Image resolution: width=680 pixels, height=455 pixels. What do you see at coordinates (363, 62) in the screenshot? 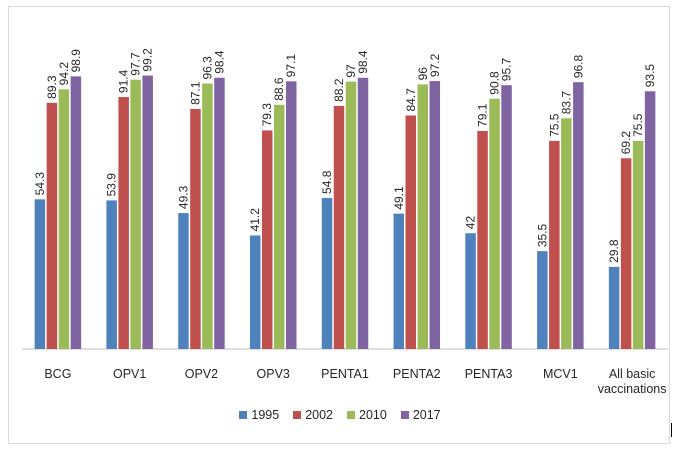
I see `data-label-2017-4: 98.4` at bounding box center [363, 62].